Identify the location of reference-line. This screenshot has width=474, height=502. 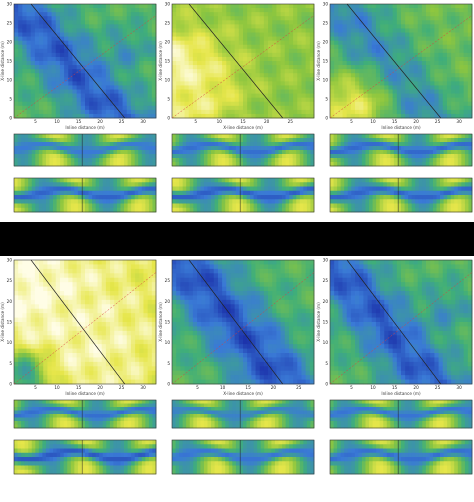
(243, 67).